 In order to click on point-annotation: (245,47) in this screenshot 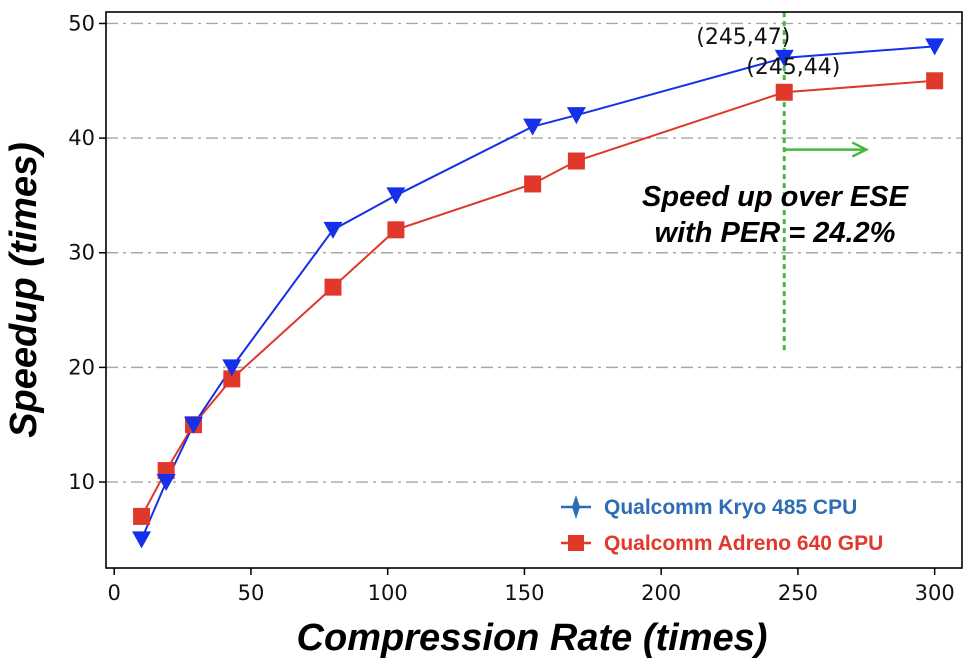, I will do `click(743, 37)`.